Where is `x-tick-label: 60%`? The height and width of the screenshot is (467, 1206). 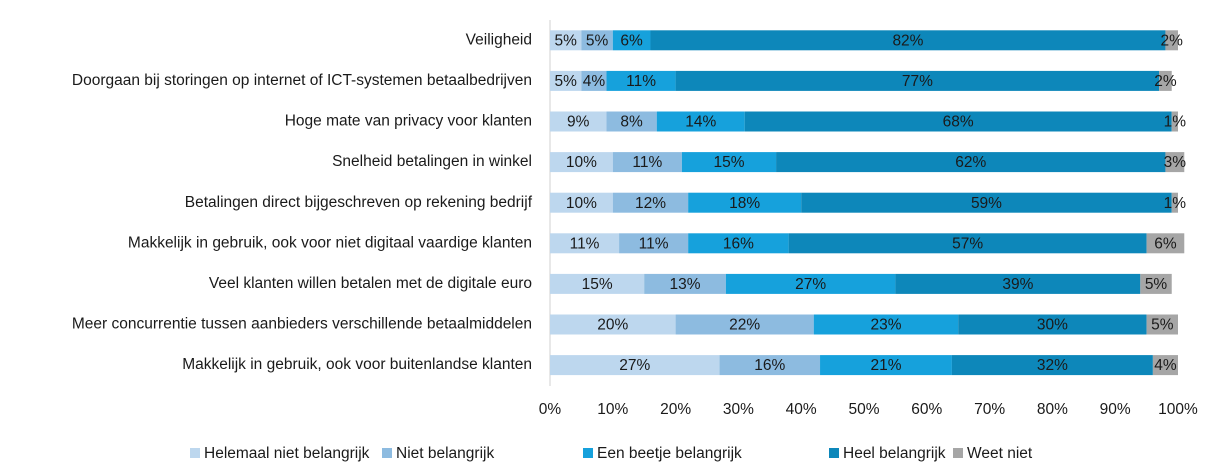
x-tick-label: 60% is located at coordinates (926, 409).